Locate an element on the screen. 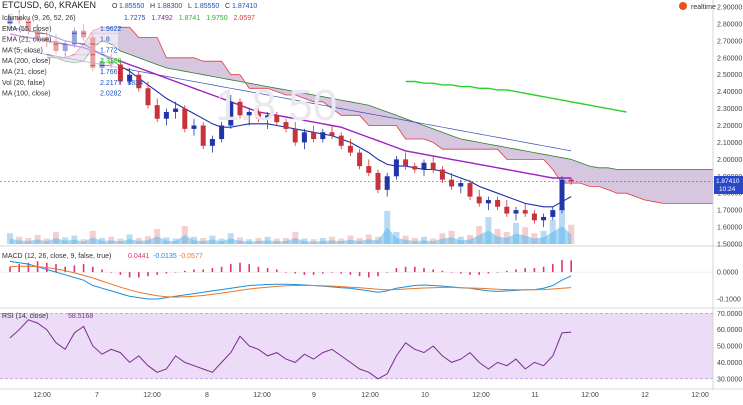  legend-label: EMA (55, close) is located at coordinates (26, 29).